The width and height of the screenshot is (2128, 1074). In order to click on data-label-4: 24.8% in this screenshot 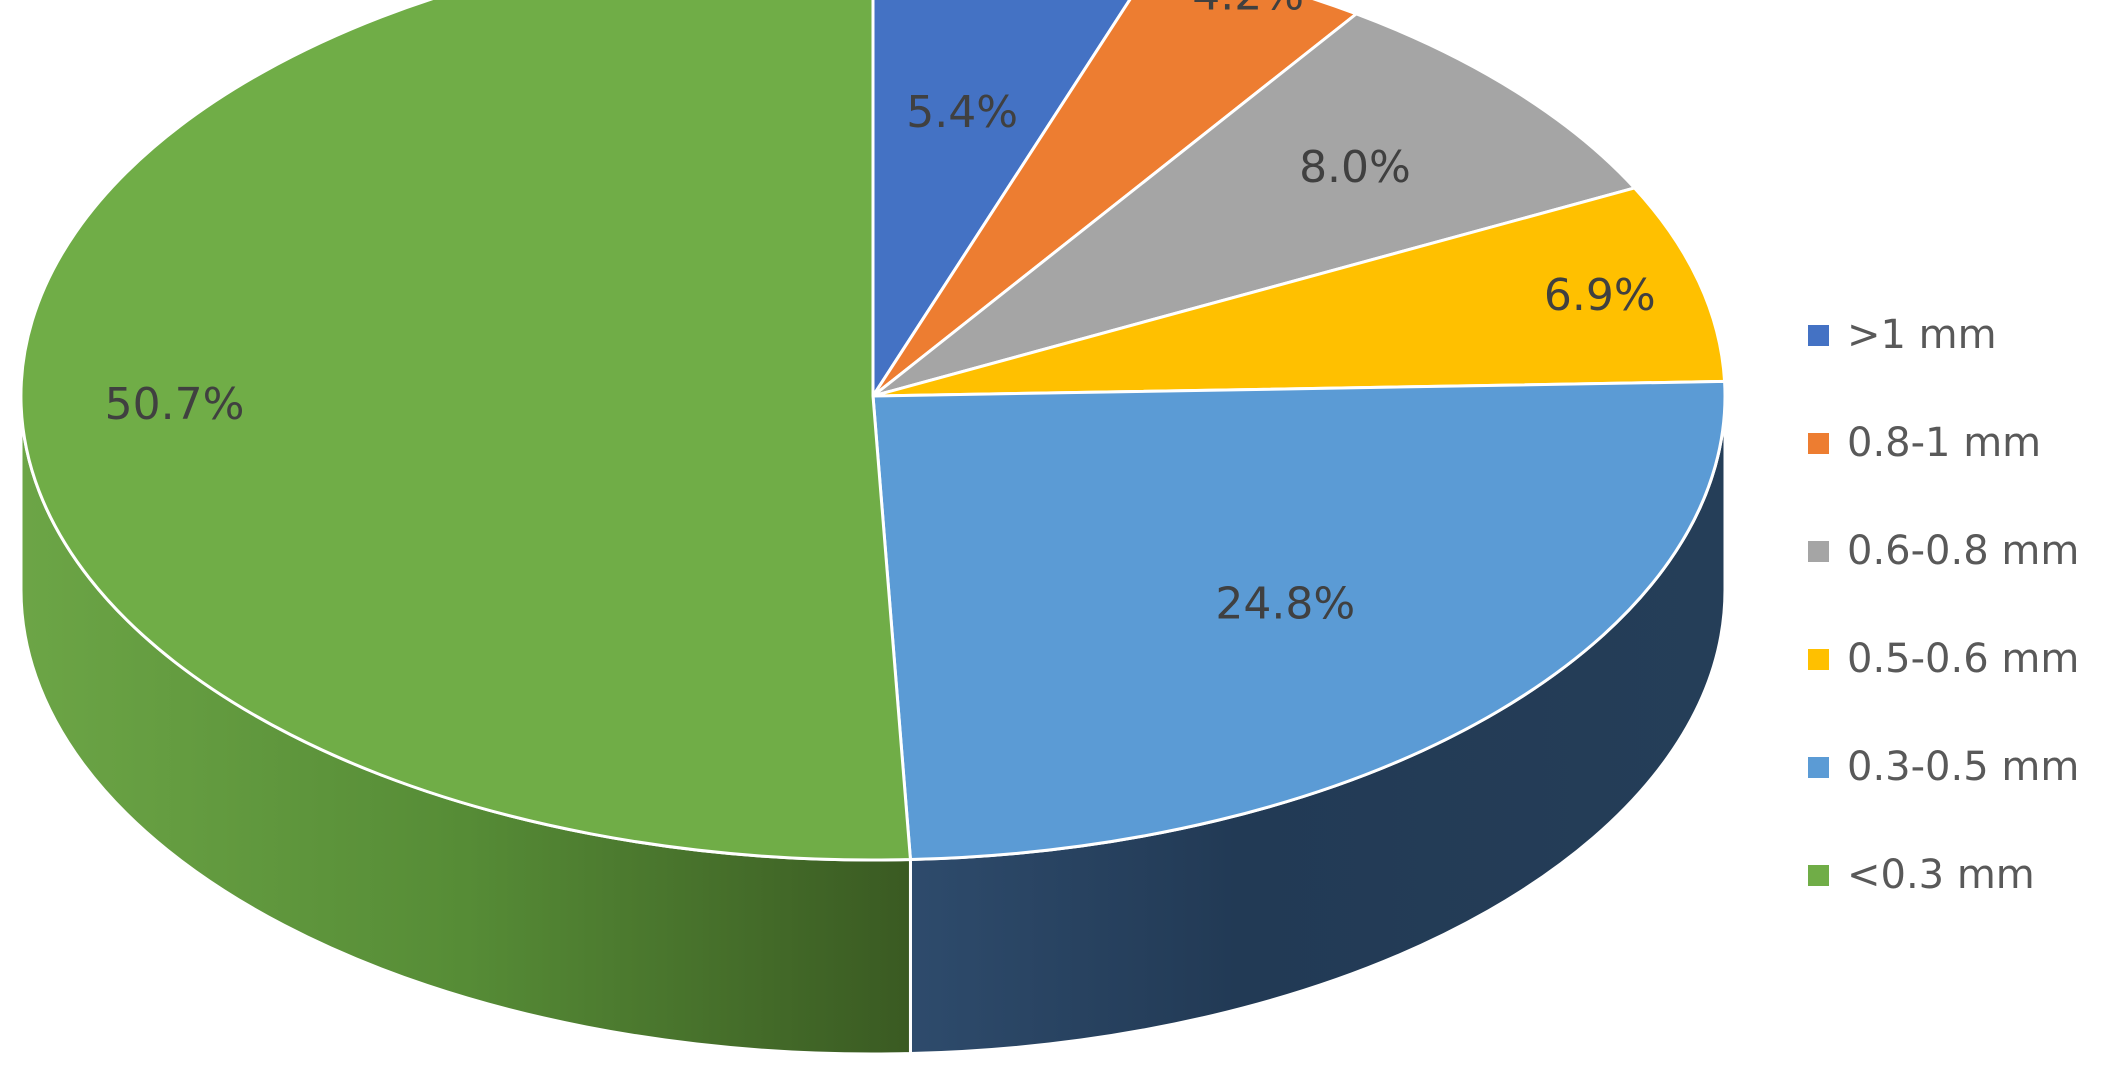, I will do `click(1285, 604)`.